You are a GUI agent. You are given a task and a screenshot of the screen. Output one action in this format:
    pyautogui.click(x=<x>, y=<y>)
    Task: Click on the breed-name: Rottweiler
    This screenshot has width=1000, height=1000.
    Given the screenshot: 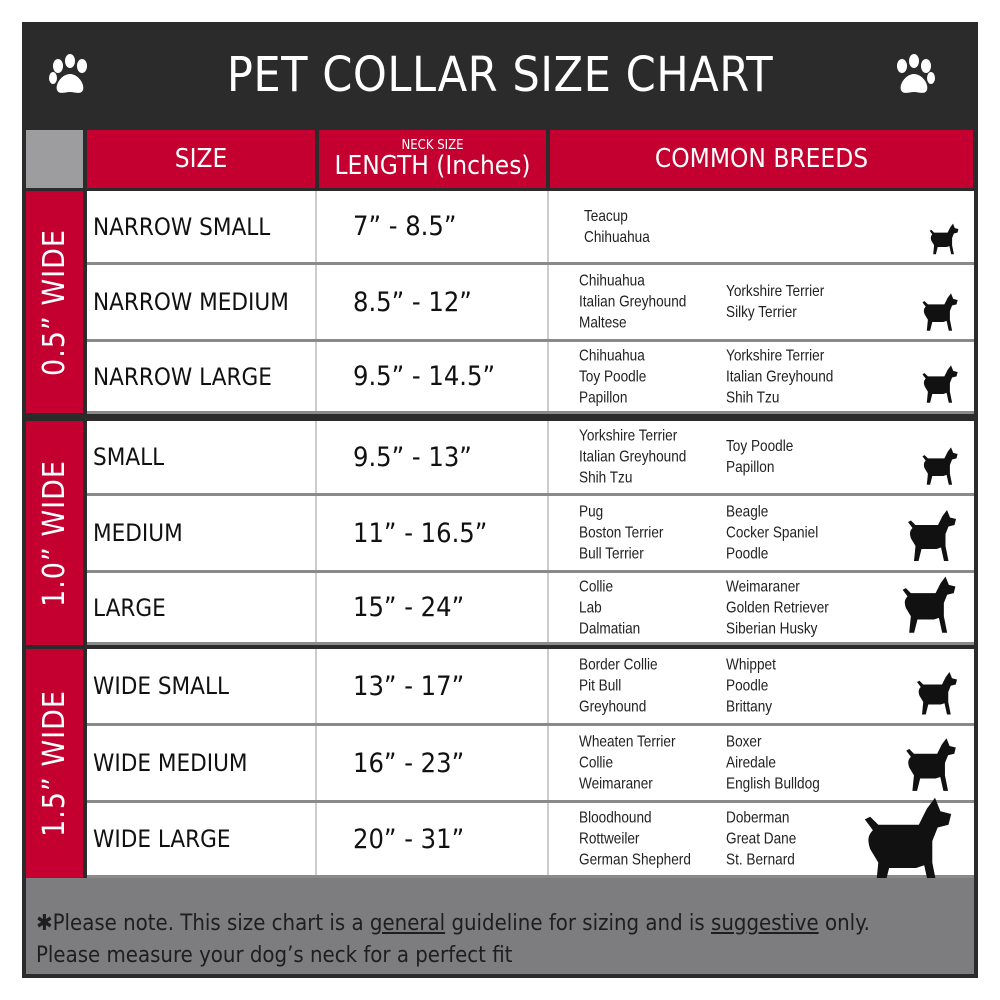 What is the action you would take?
    pyautogui.click(x=609, y=839)
    